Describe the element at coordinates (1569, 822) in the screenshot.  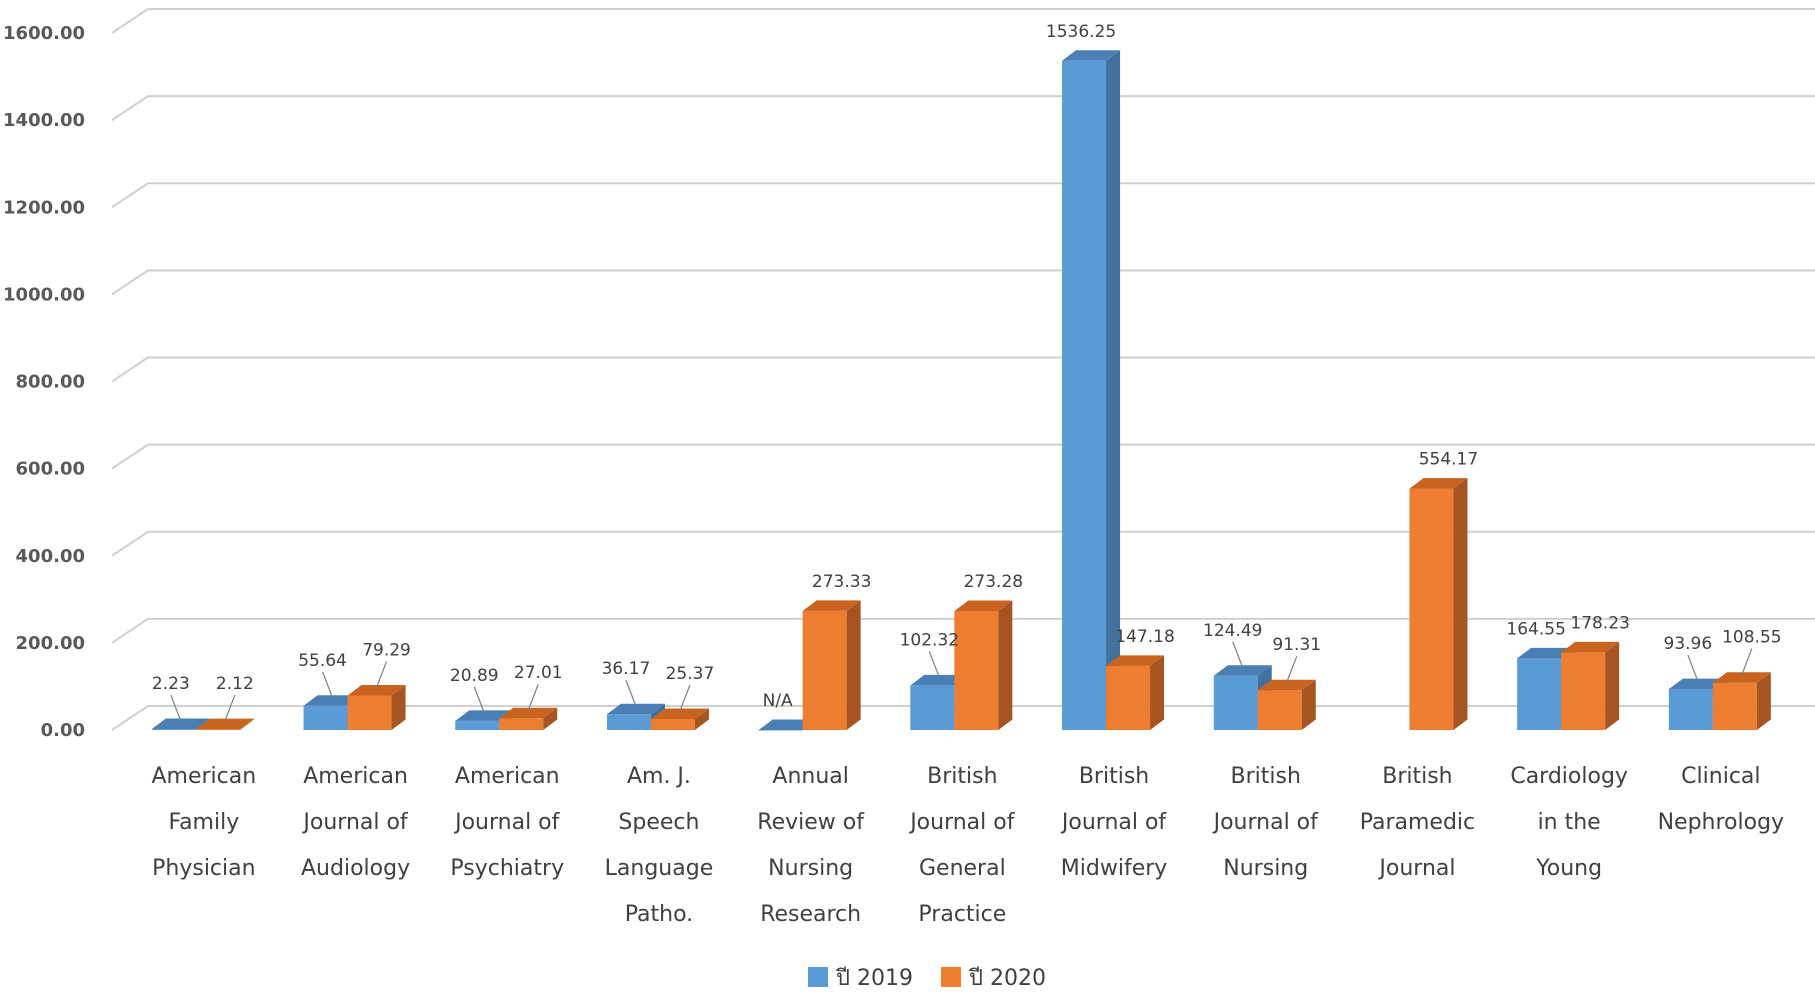
I see `category-label: Cardiology in the Young` at that location.